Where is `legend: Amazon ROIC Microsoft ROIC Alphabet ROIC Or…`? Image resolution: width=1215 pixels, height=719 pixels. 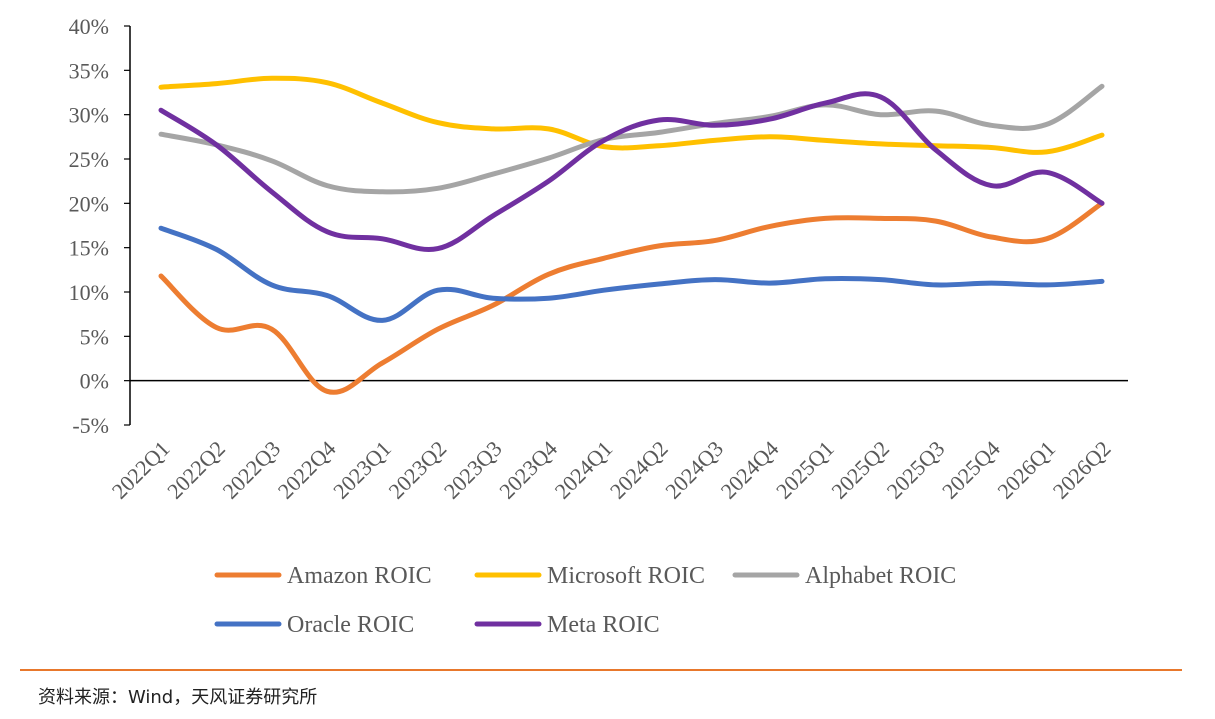
legend: Amazon ROIC Microsoft ROIC Alphabet ROIC Or… is located at coordinates (585, 600).